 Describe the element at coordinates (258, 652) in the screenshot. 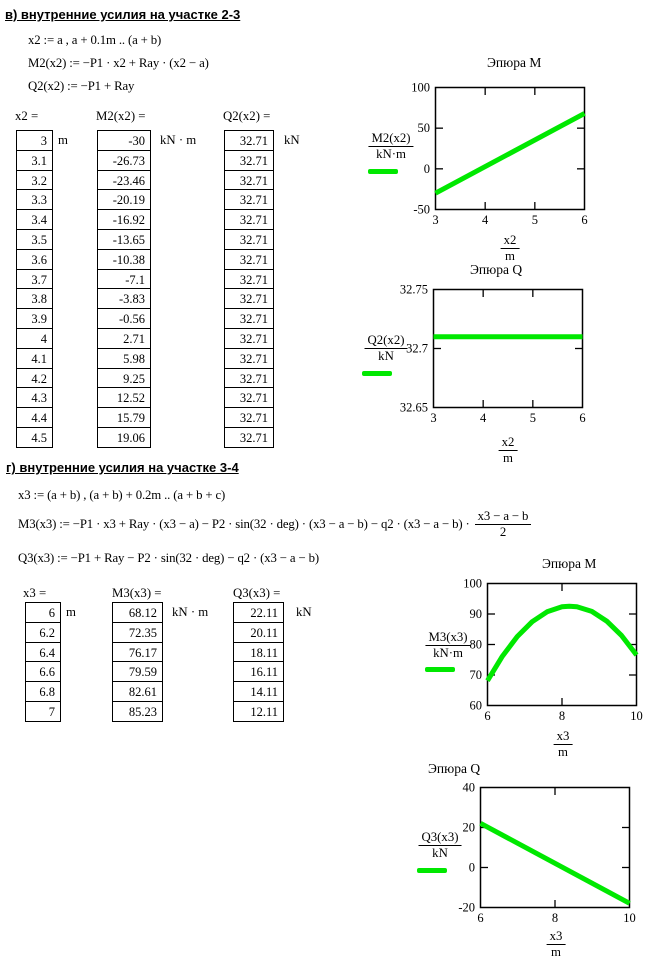

I see `table-cell: 18.11` at that location.